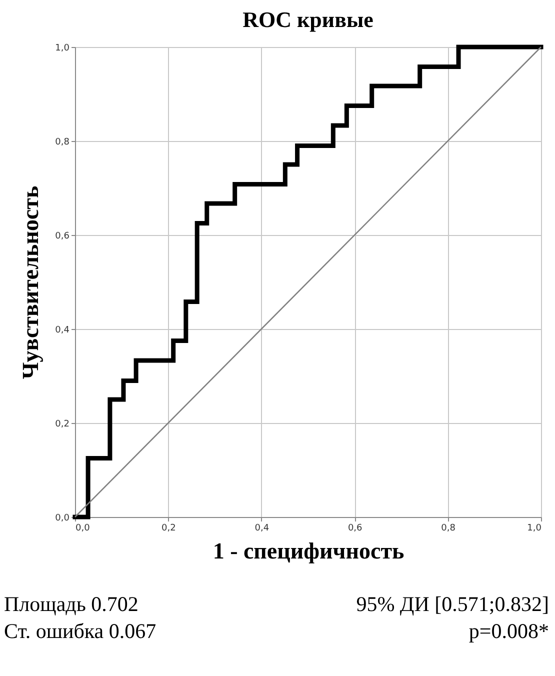 The height and width of the screenshot is (676, 555). I want to click on y-tick-label: 1,0, so click(62, 49).